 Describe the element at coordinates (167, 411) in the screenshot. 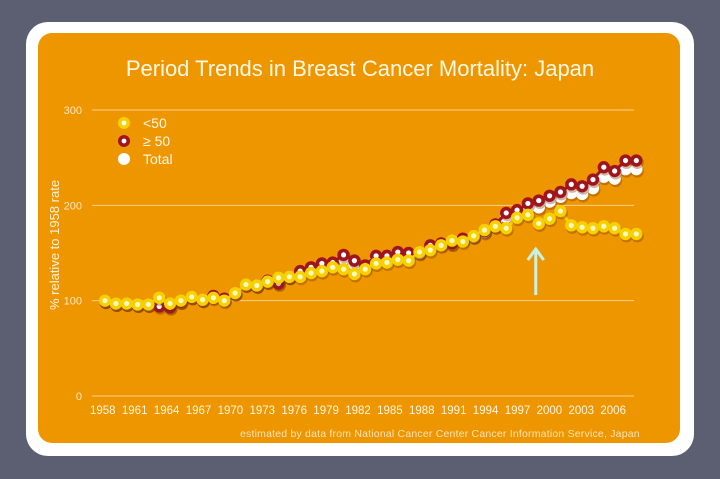

I see `x-tick-label: 1964` at that location.